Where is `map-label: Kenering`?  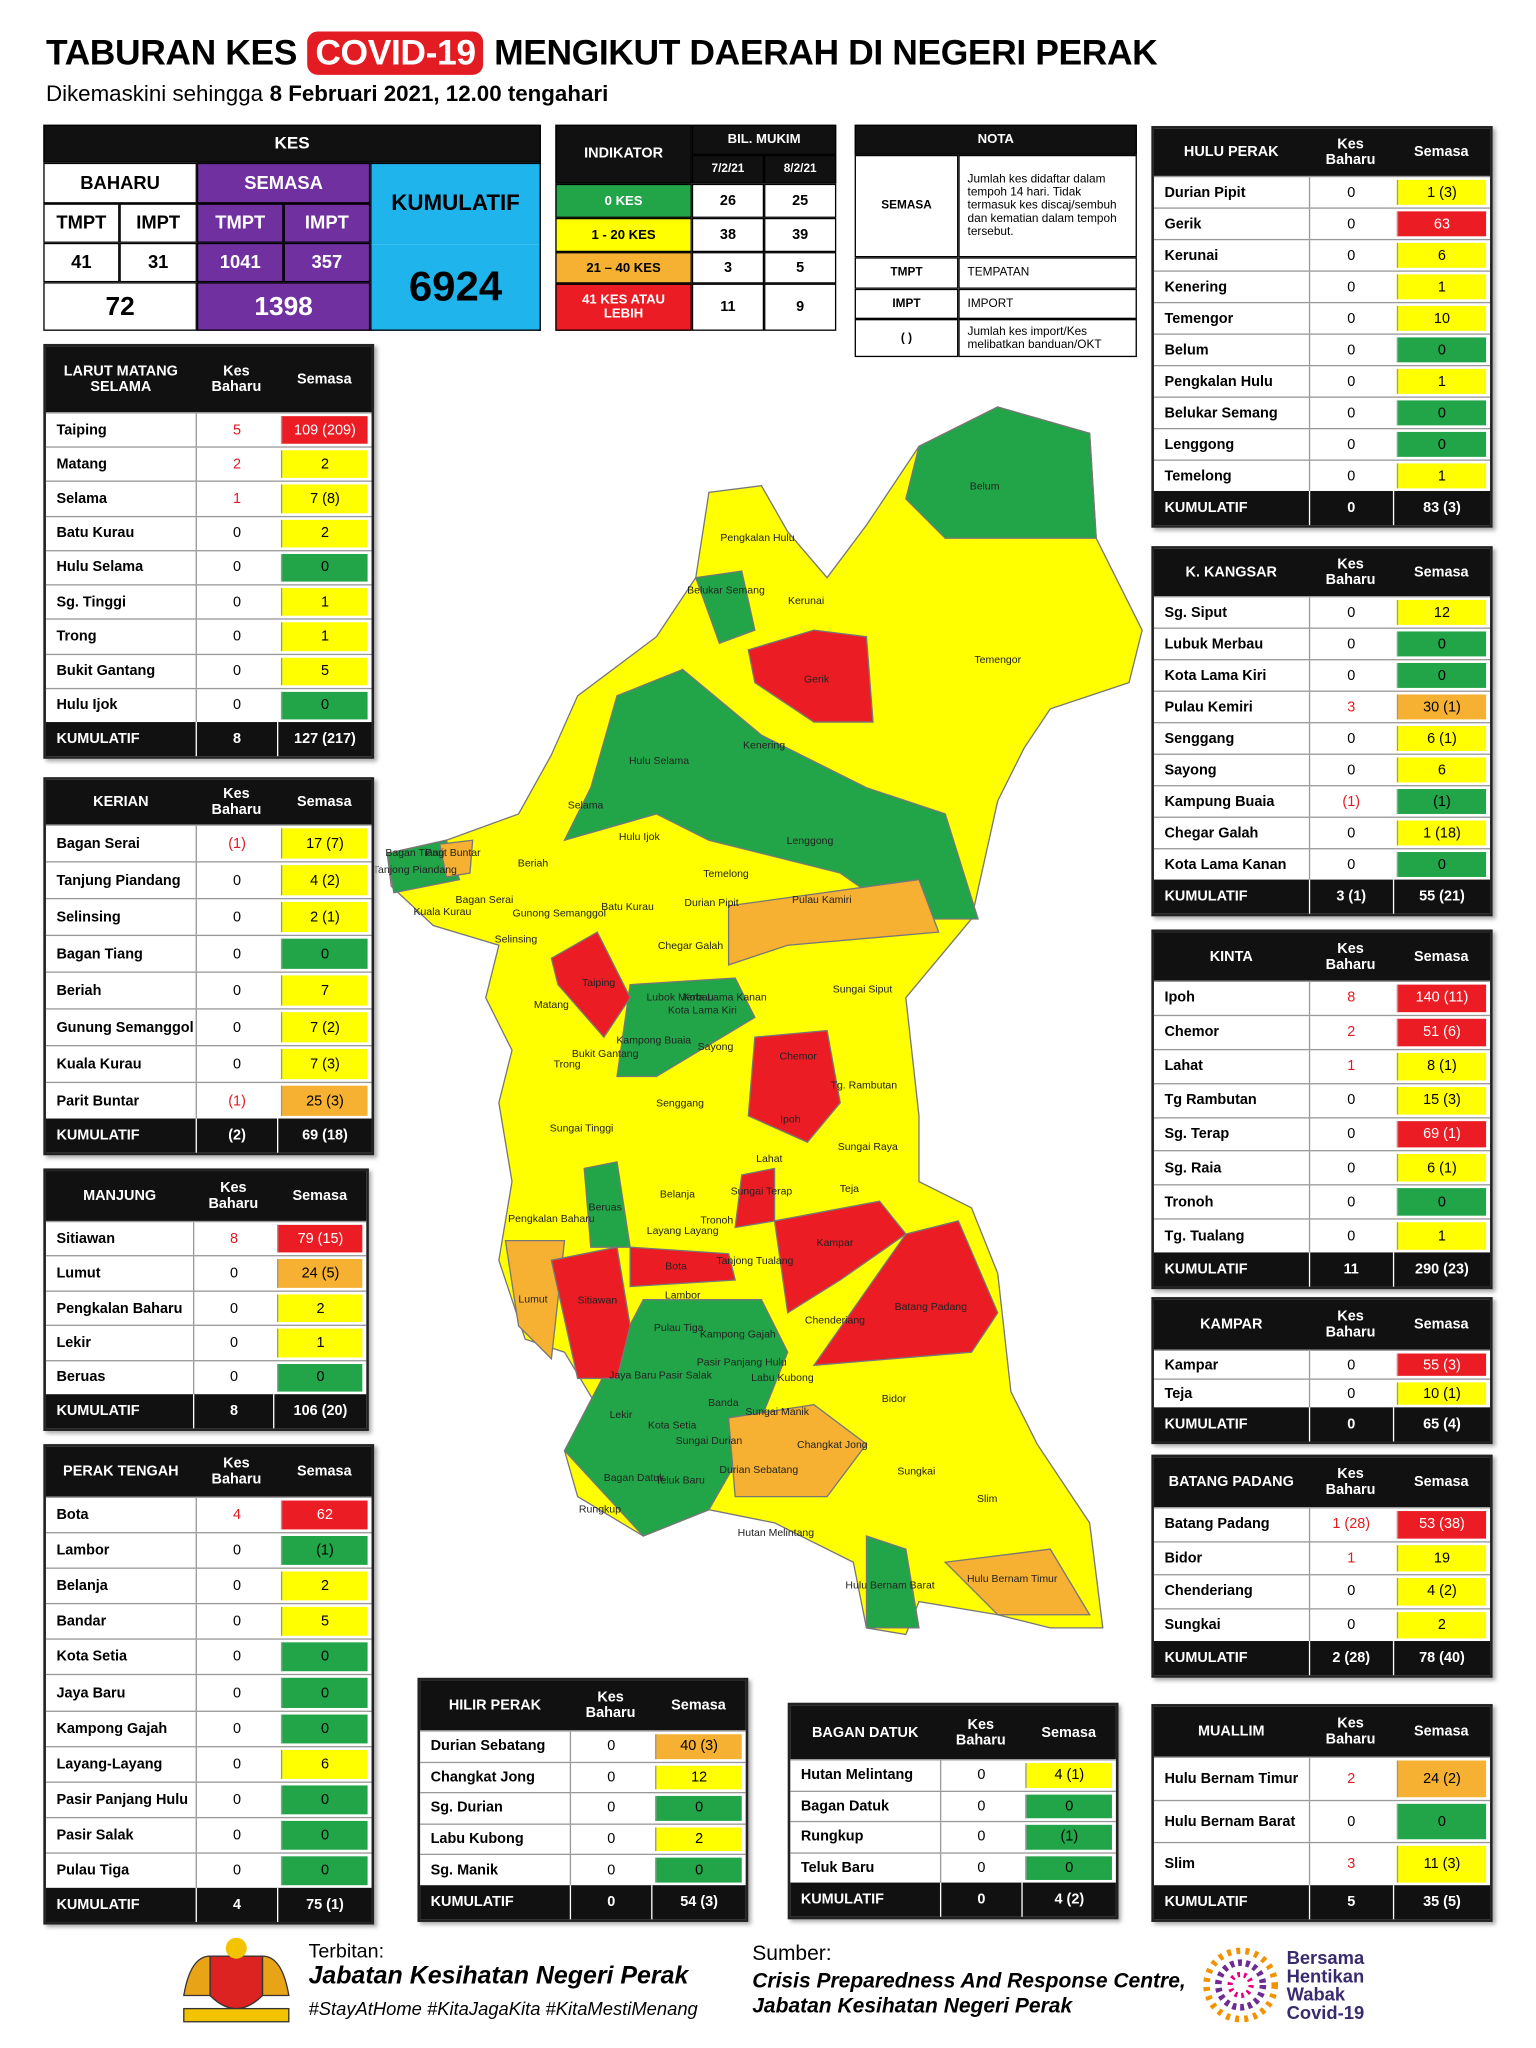
map-label: Kenering is located at coordinates (764, 745).